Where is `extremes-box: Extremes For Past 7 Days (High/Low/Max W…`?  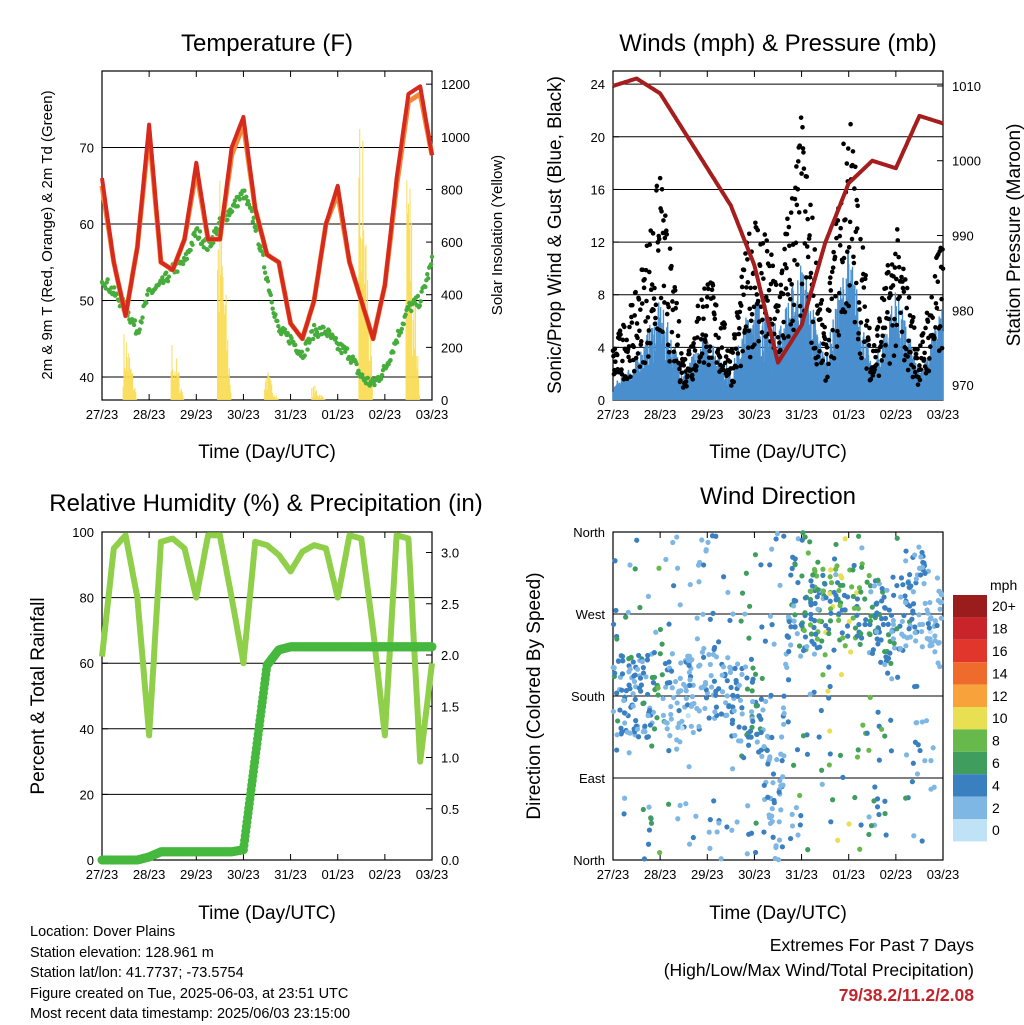
extremes-box: Extremes For Past 7 Days (High/Low/Max W… is located at coordinates (819, 970).